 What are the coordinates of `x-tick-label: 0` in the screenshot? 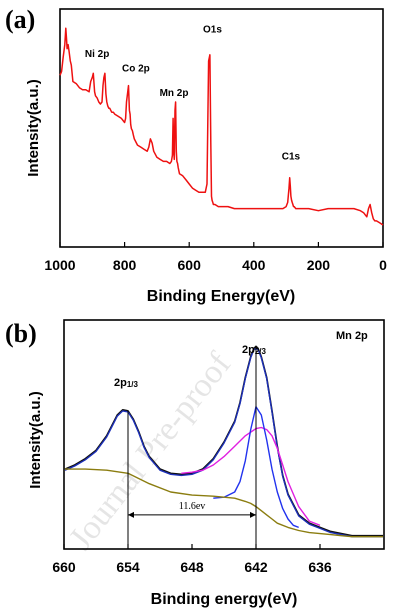 It's located at (383, 265).